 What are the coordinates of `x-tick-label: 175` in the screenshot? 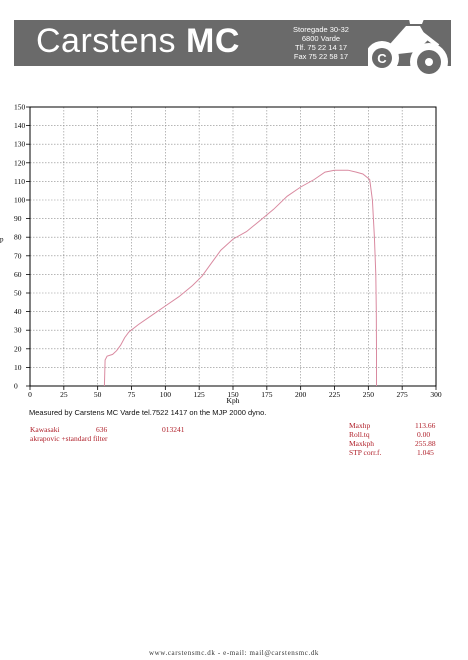 It's located at (267, 394).